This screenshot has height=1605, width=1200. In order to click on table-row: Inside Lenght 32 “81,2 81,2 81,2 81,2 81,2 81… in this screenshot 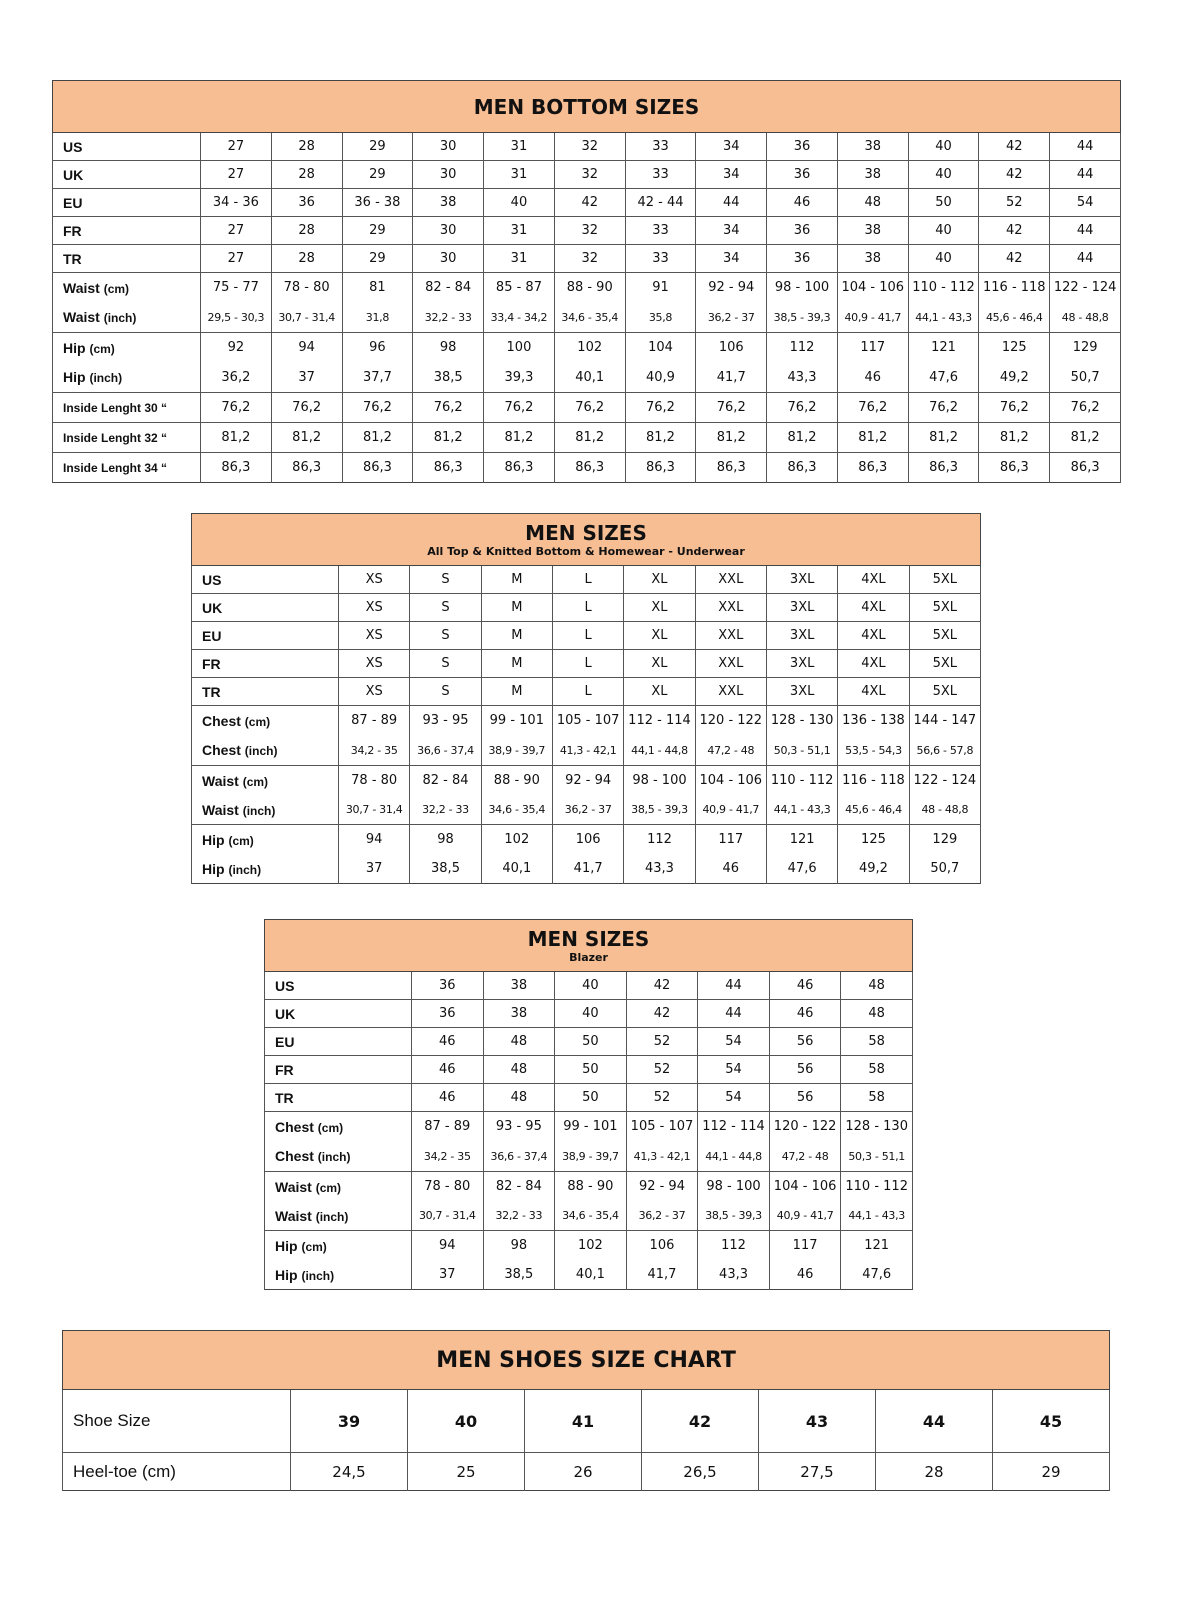, I will do `click(587, 437)`.